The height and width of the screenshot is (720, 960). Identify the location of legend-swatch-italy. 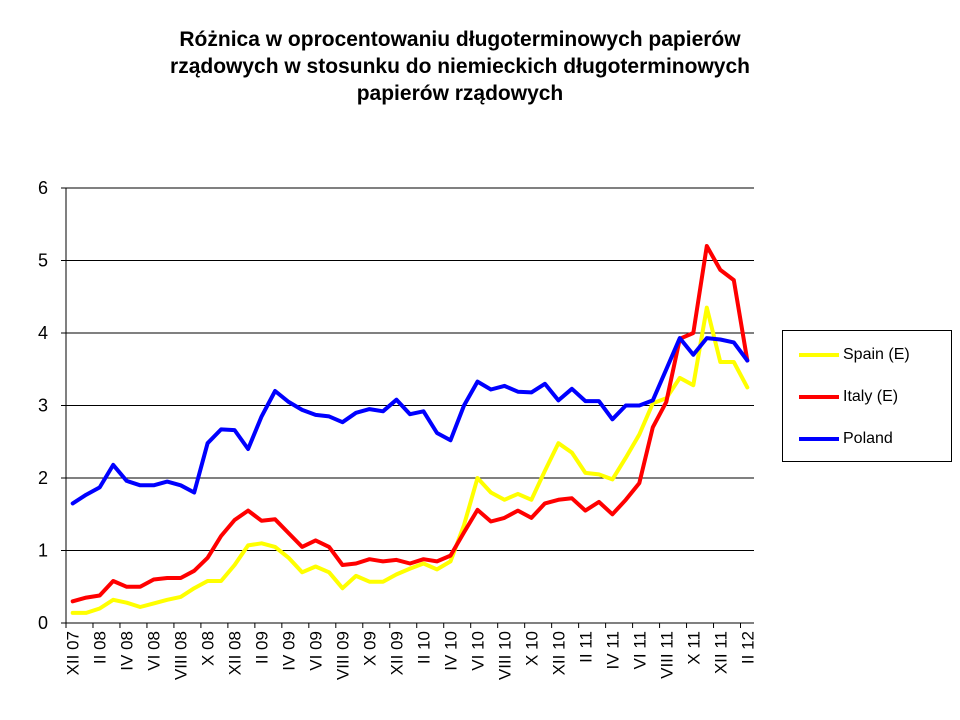
(819, 397).